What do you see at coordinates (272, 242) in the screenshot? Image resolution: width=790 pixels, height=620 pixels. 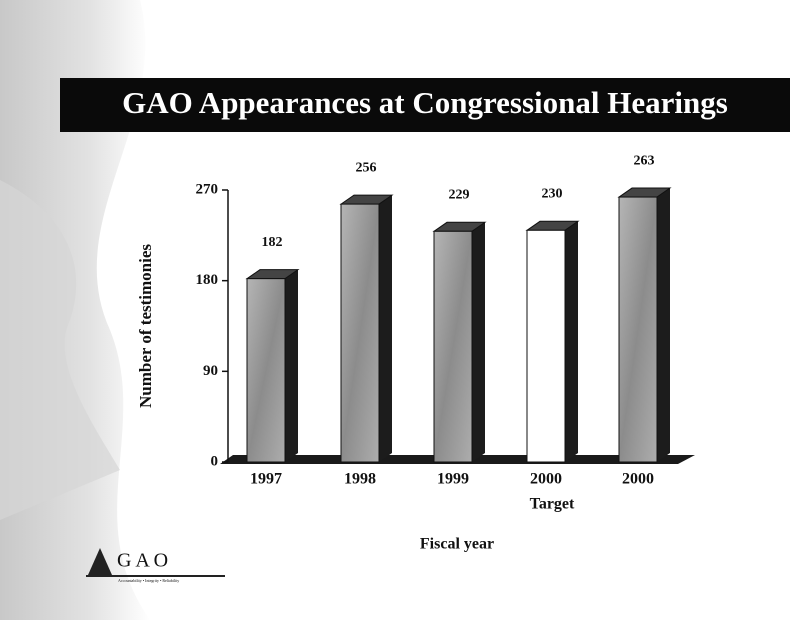 I see `value-label: 182` at bounding box center [272, 242].